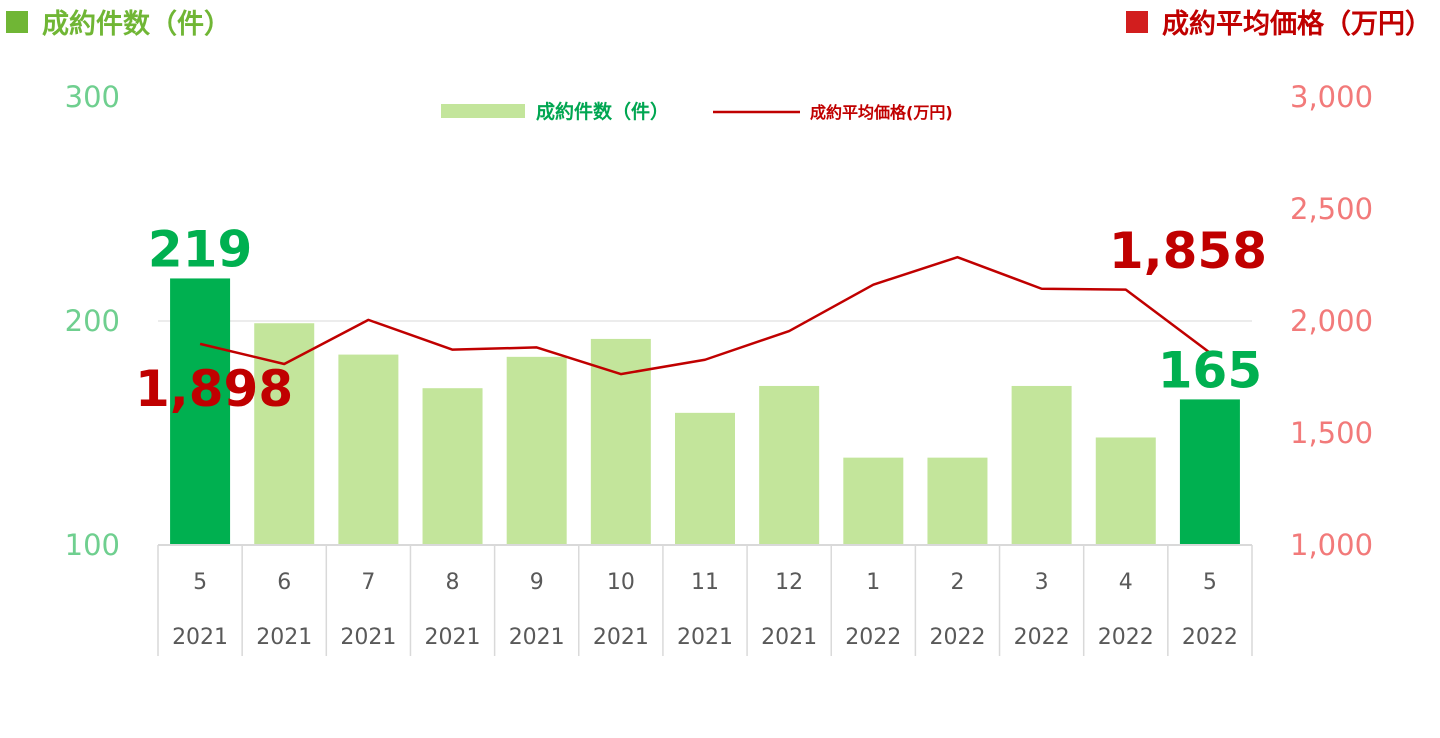 This screenshot has height=738, width=1440. Describe the element at coordinates (697, 111) in the screenshot. I see `legend: 成約件数（件） 成約平均価格(万円)` at that location.